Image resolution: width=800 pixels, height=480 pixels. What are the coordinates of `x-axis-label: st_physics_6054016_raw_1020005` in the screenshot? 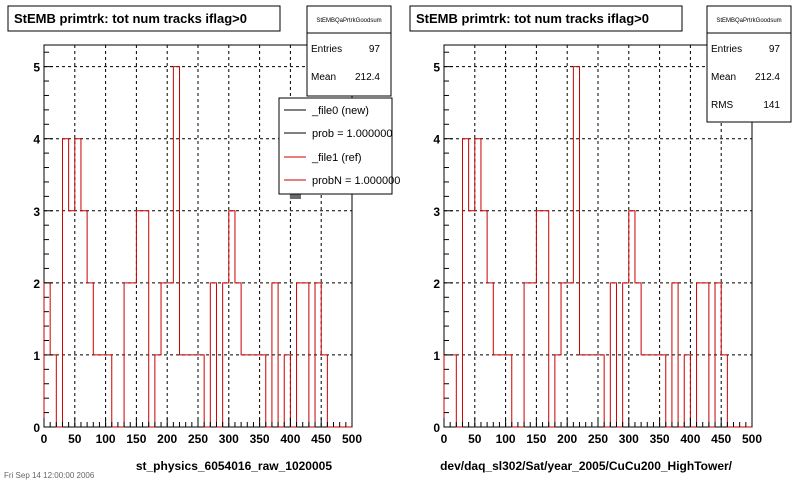 It's located at (234, 466).